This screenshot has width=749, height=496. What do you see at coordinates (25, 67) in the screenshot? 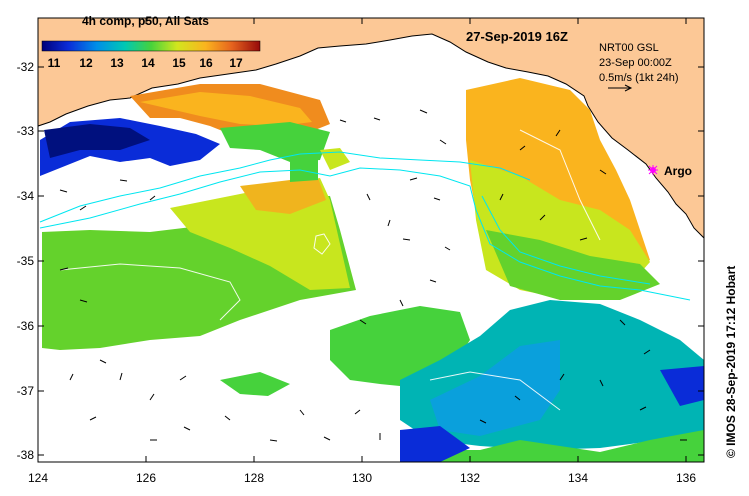
I see `y-tick-label: -32` at bounding box center [25, 67].